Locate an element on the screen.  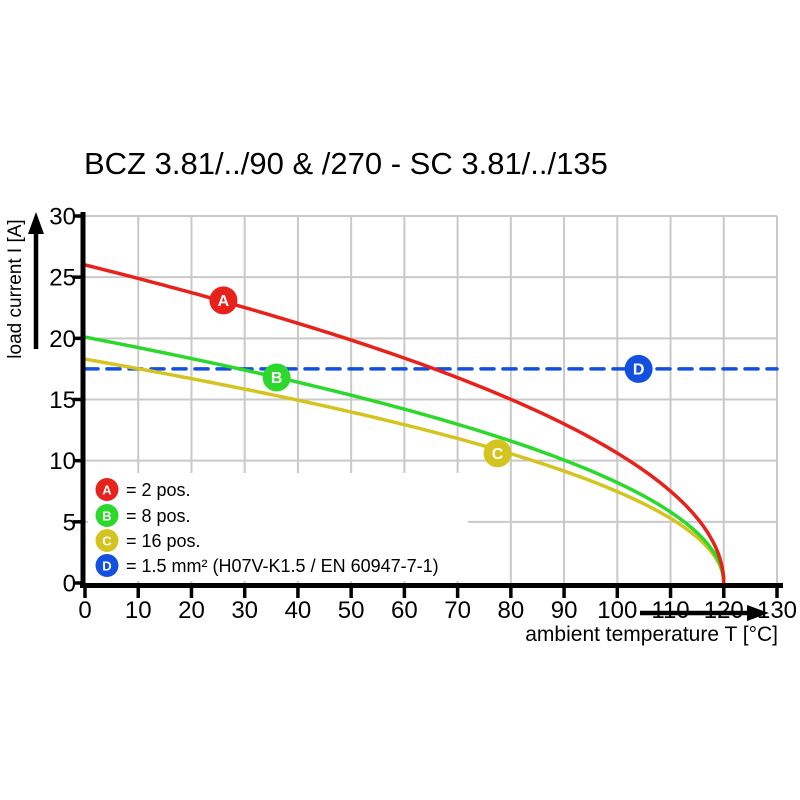
x-tick-label: 110 is located at coordinates (670, 610).